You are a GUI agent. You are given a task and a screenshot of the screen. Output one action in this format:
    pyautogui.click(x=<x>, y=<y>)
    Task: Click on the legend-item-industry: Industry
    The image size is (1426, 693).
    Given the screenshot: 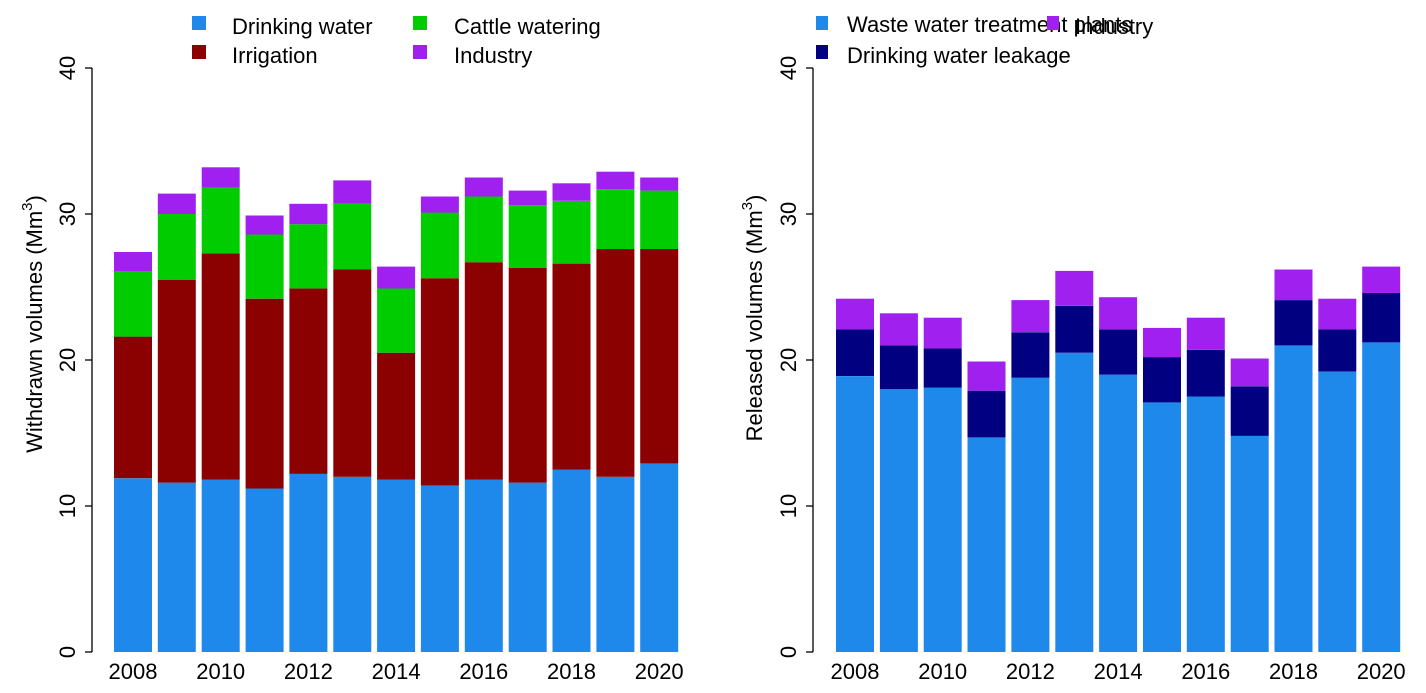 What is the action you would take?
    pyautogui.click(x=1100, y=26)
    